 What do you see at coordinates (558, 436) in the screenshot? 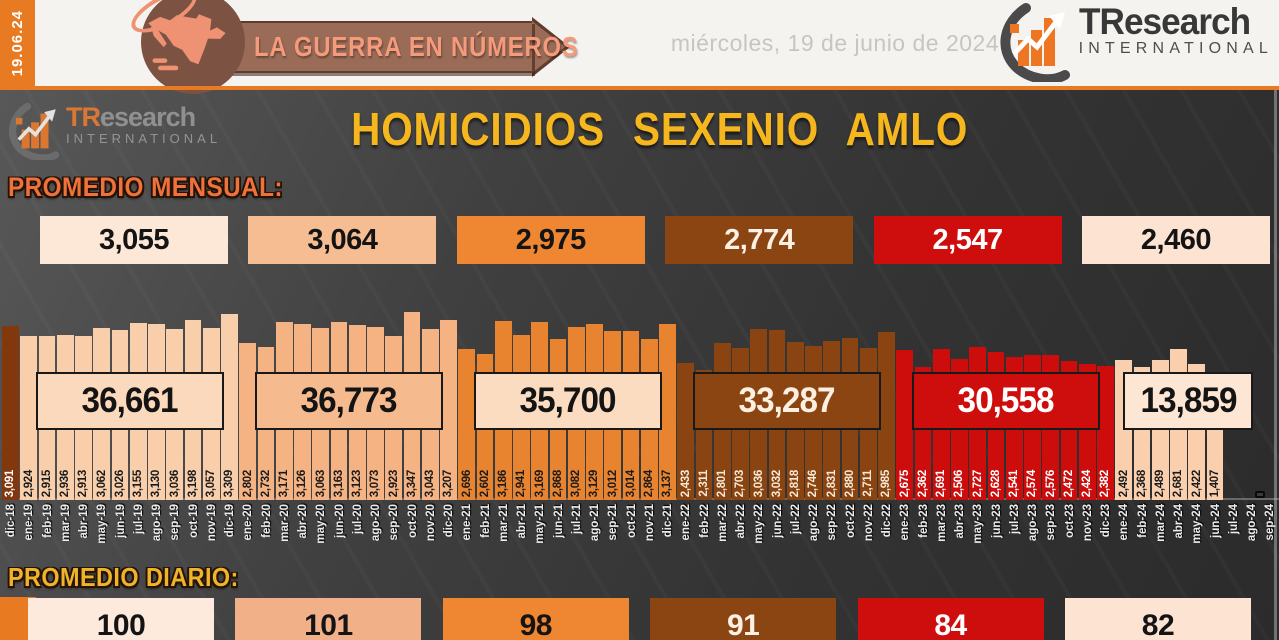
I see `bar-slot-jun-21: 2,868 jun-21` at bounding box center [558, 436].